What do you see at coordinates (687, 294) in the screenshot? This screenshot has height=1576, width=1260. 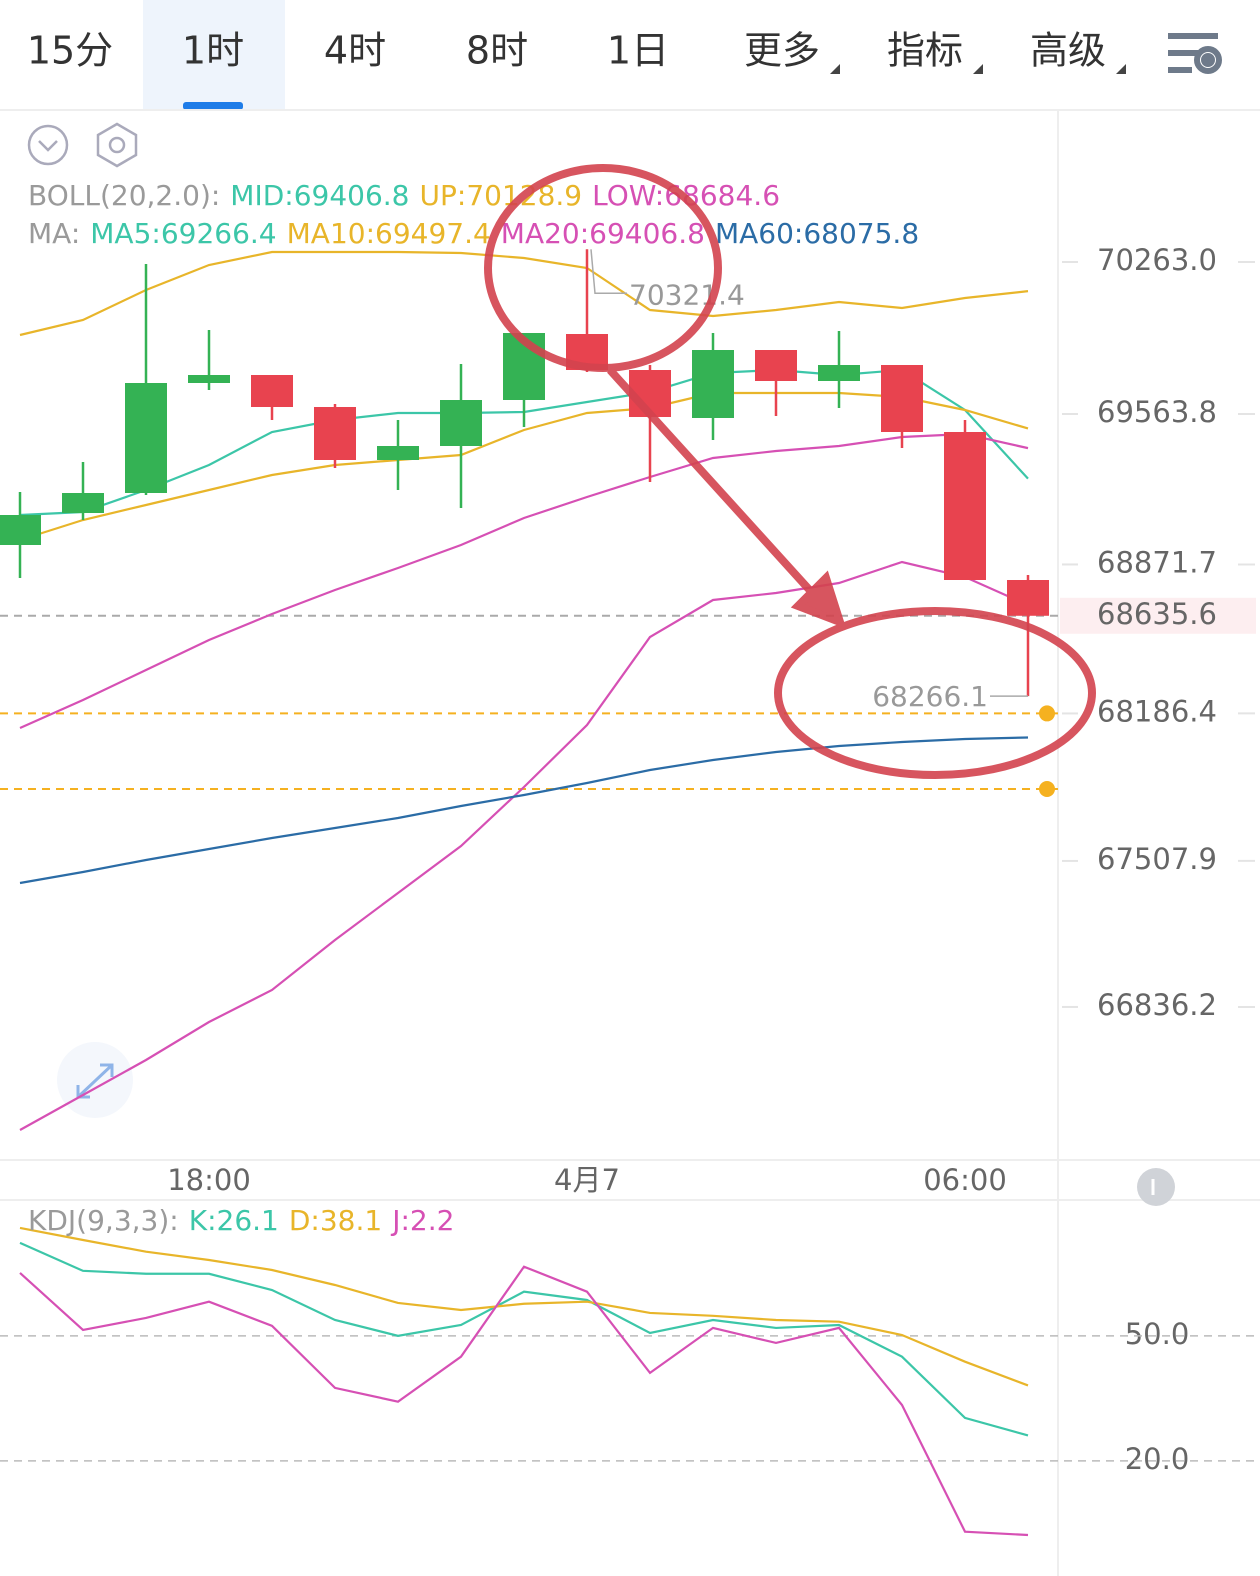 I see `max-label: 70321.4` at bounding box center [687, 294].